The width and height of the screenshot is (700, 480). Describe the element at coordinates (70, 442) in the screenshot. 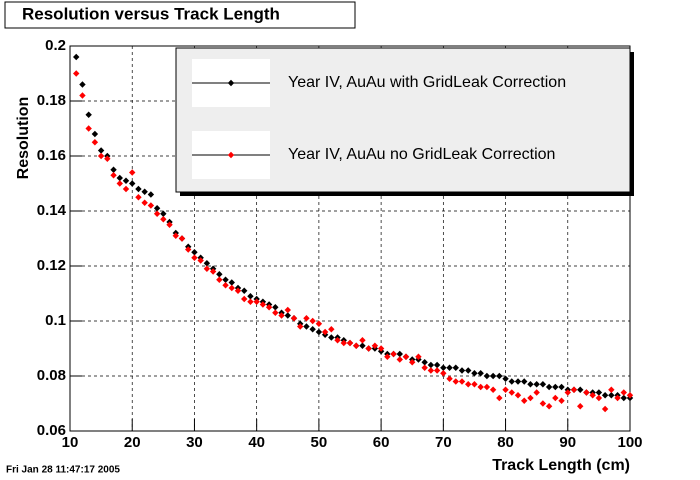

I see `x-tick-label: 10` at that location.